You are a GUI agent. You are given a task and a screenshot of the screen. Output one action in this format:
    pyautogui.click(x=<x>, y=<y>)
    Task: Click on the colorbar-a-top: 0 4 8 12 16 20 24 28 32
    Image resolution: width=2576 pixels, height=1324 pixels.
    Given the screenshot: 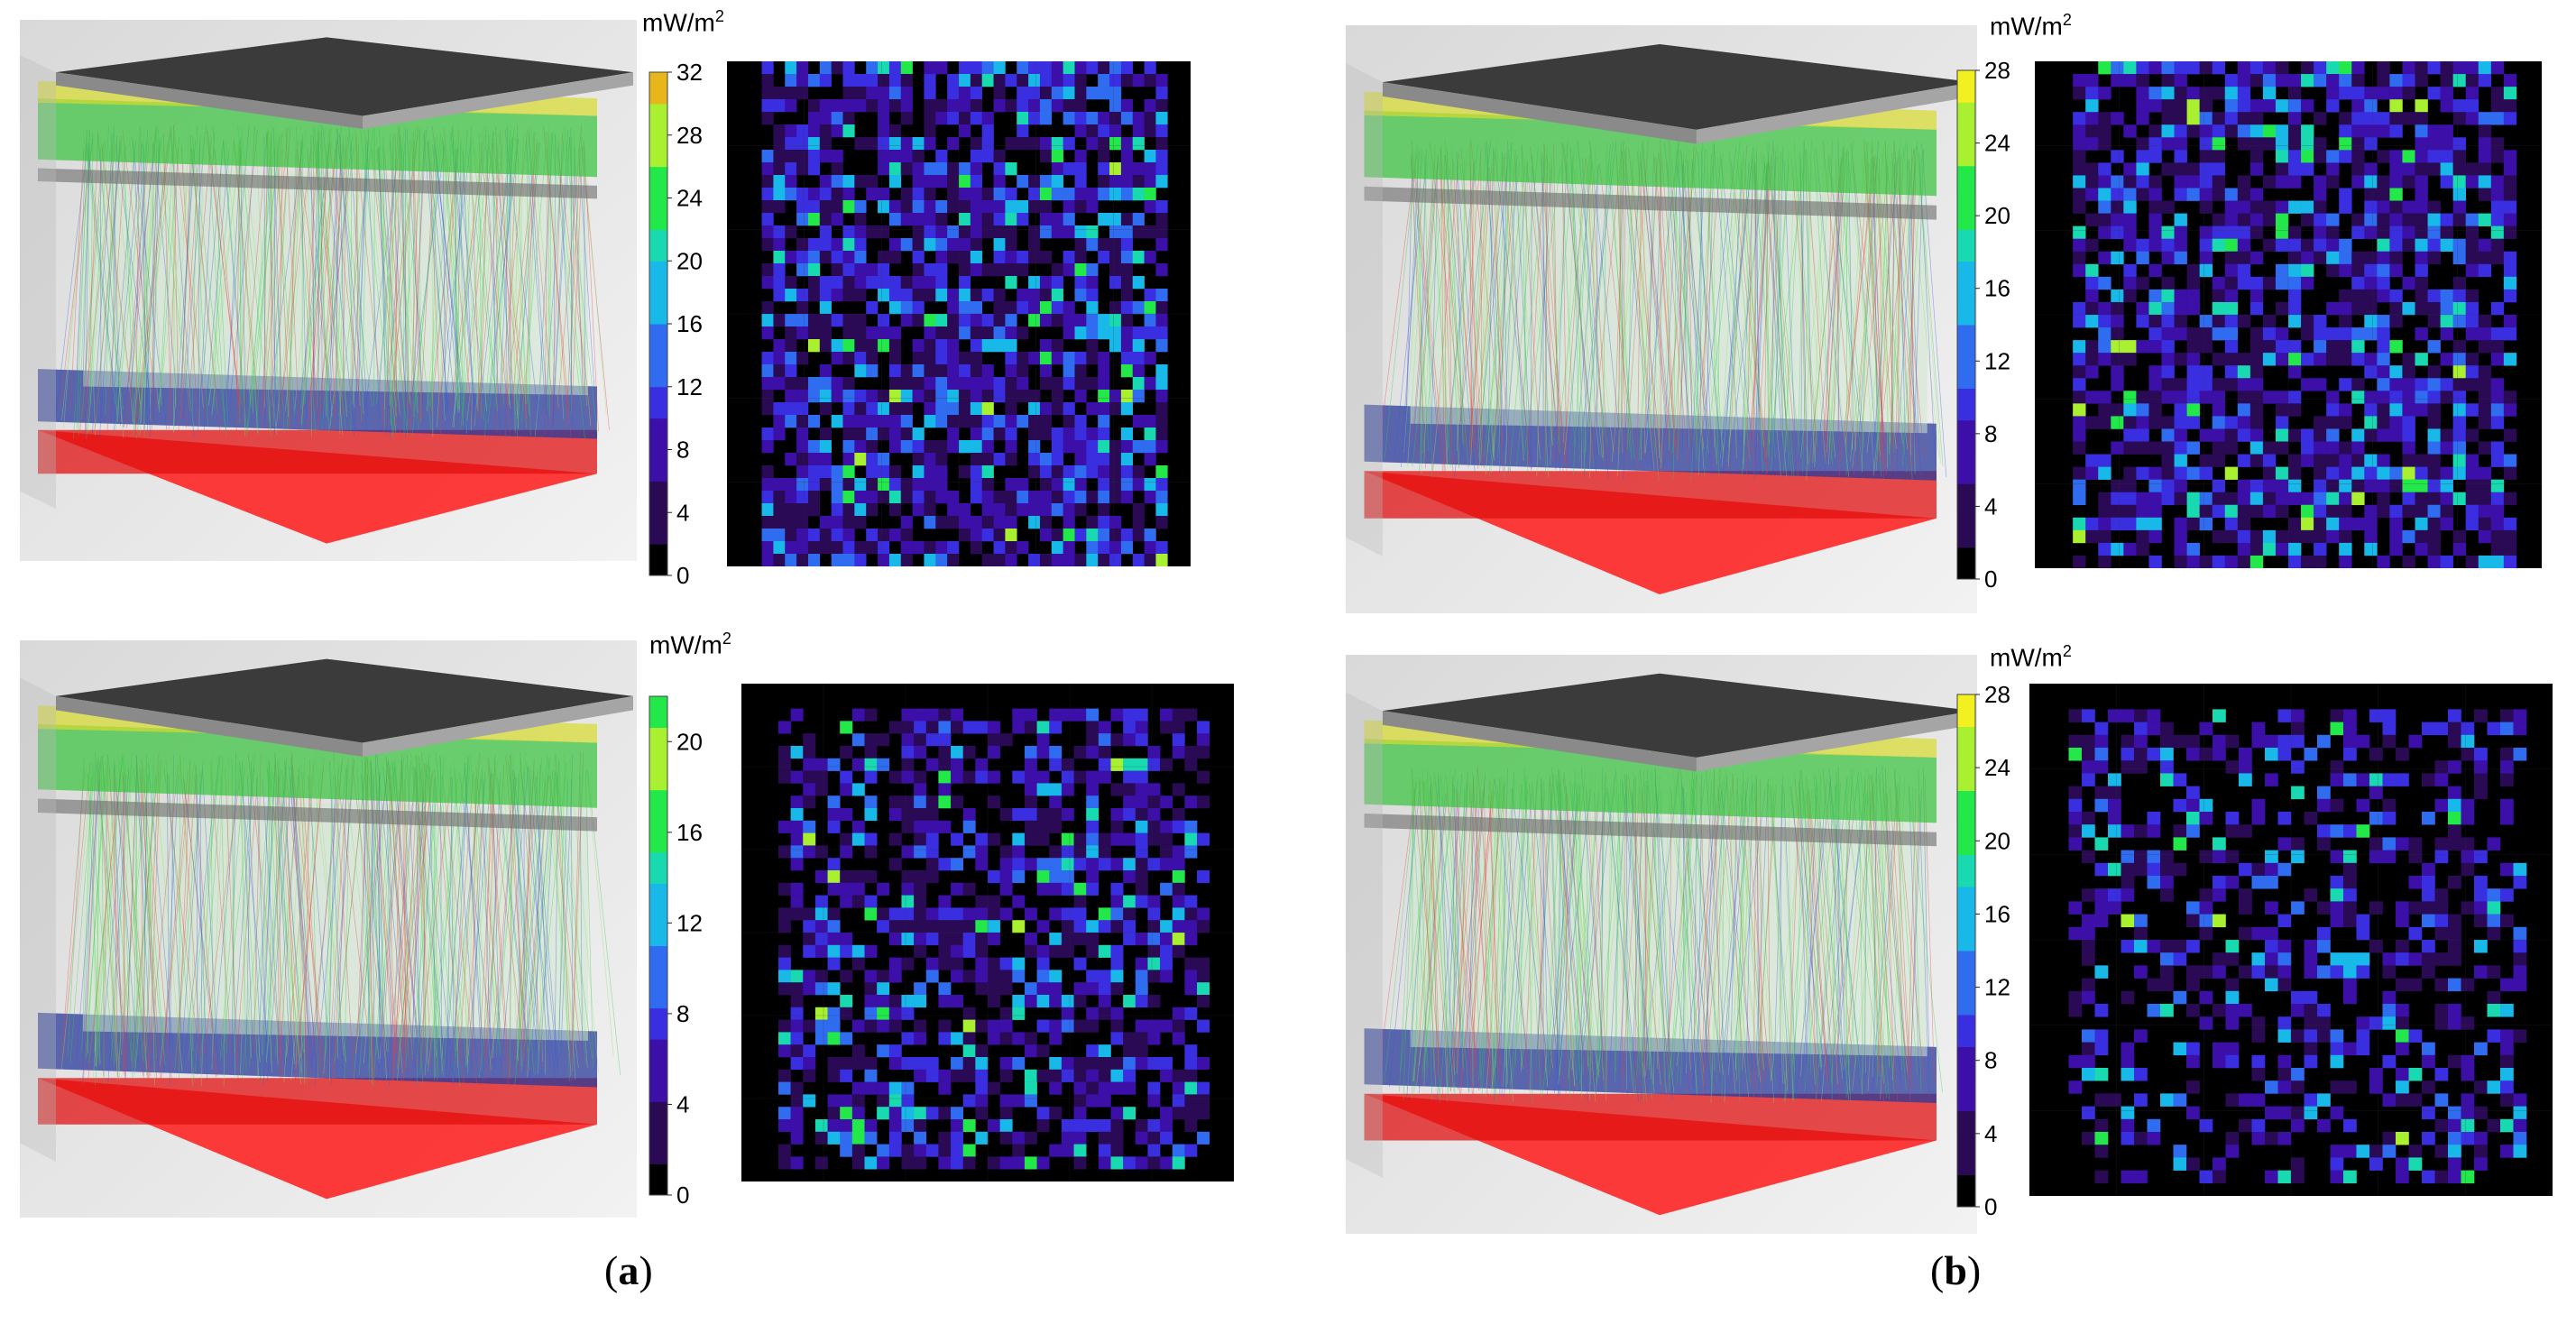 What is the action you would take?
    pyautogui.click(x=681, y=324)
    